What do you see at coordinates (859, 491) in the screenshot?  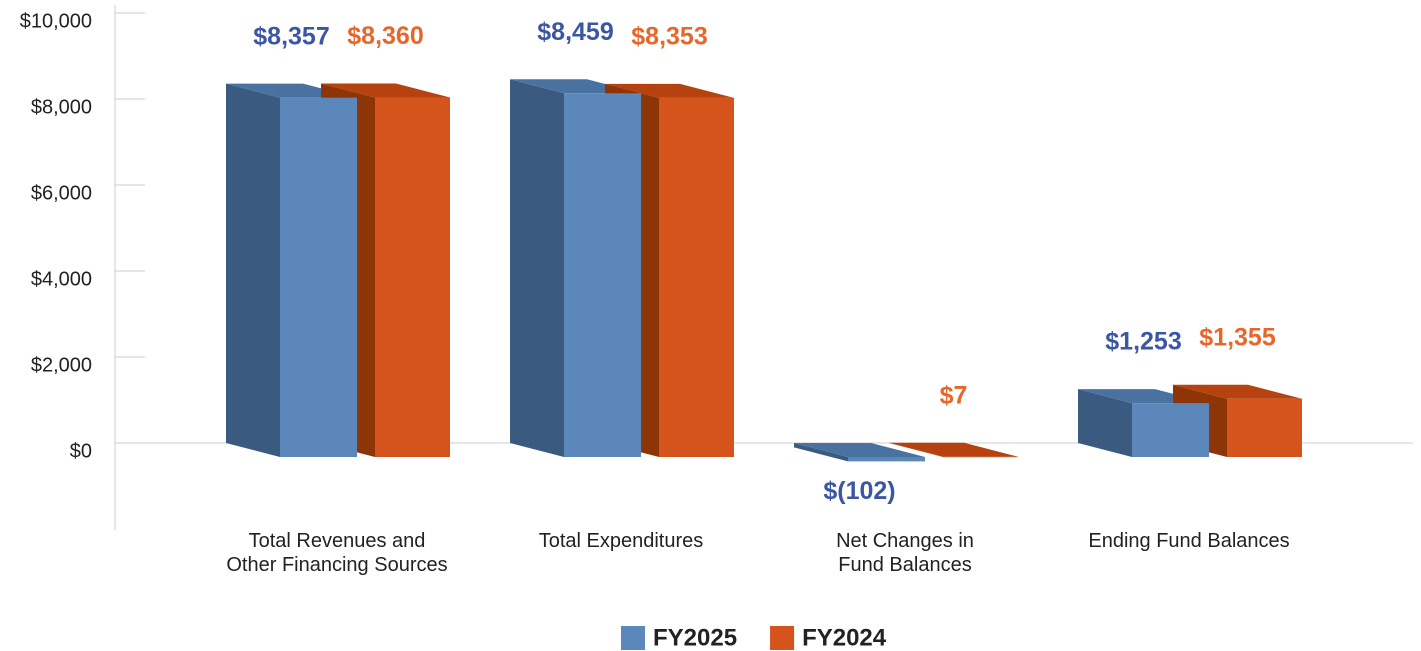 I see `value-label: $(102)` at bounding box center [859, 491].